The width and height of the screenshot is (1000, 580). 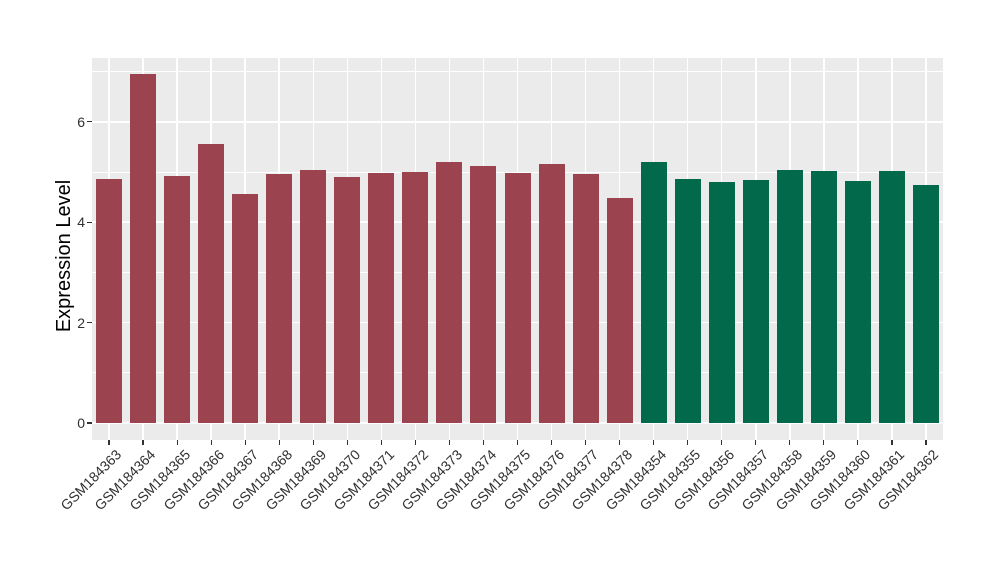 What do you see at coordinates (81, 423) in the screenshot?
I see `y-tick-label: 0` at bounding box center [81, 423].